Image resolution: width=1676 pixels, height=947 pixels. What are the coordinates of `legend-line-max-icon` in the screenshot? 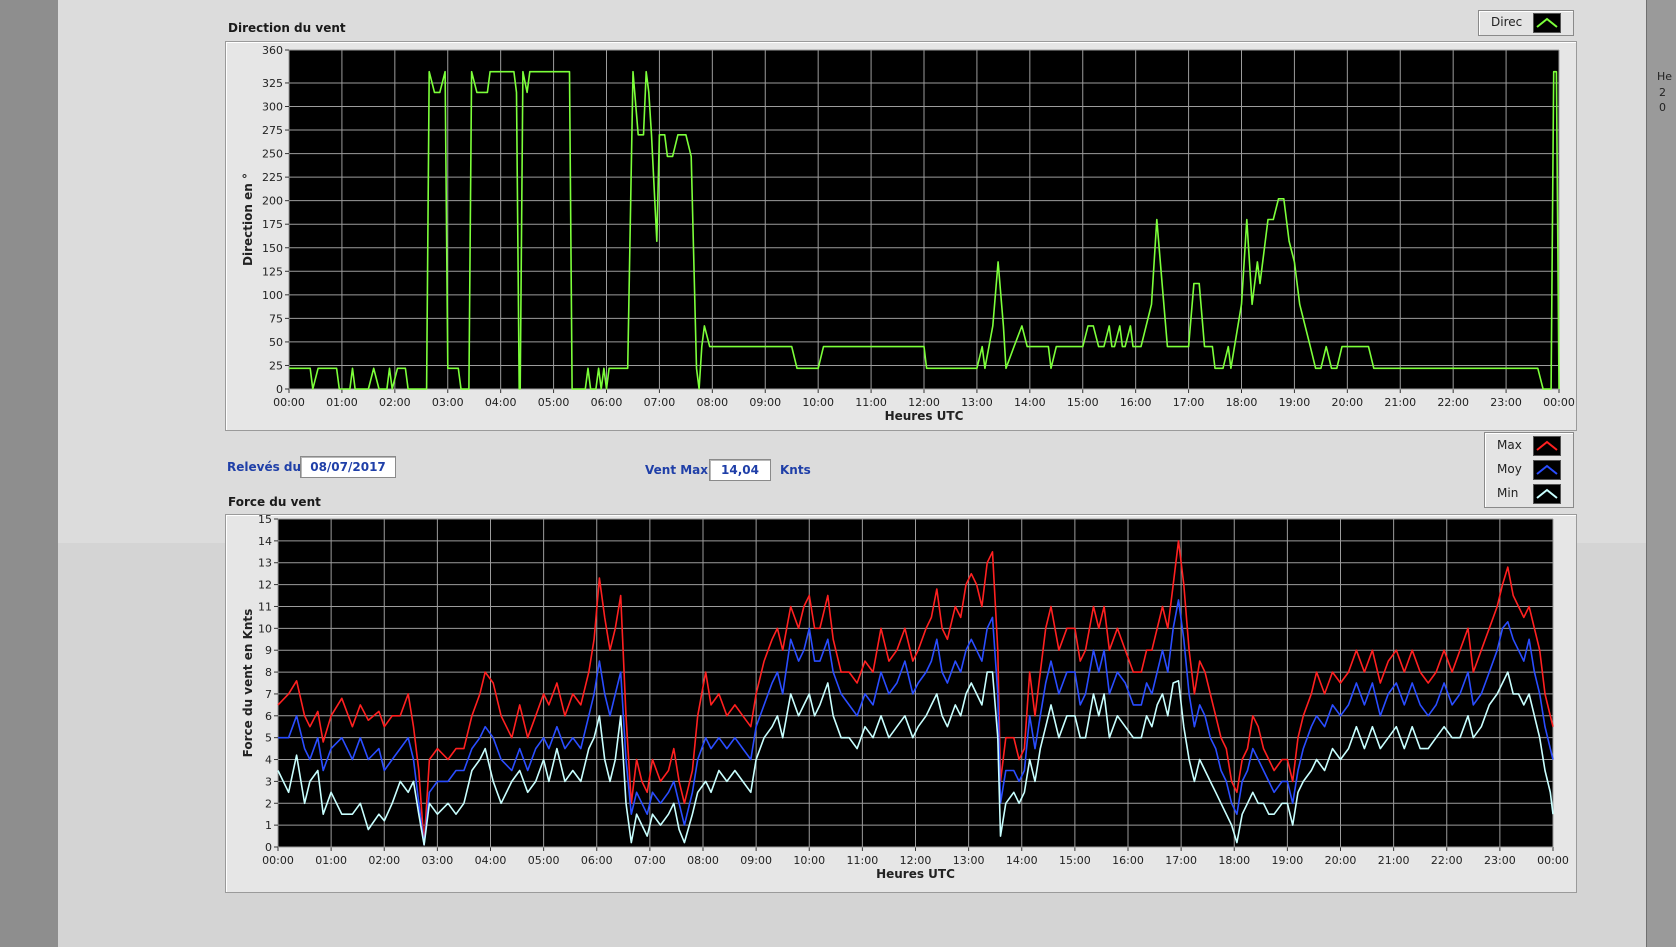 It's located at (1547, 445).